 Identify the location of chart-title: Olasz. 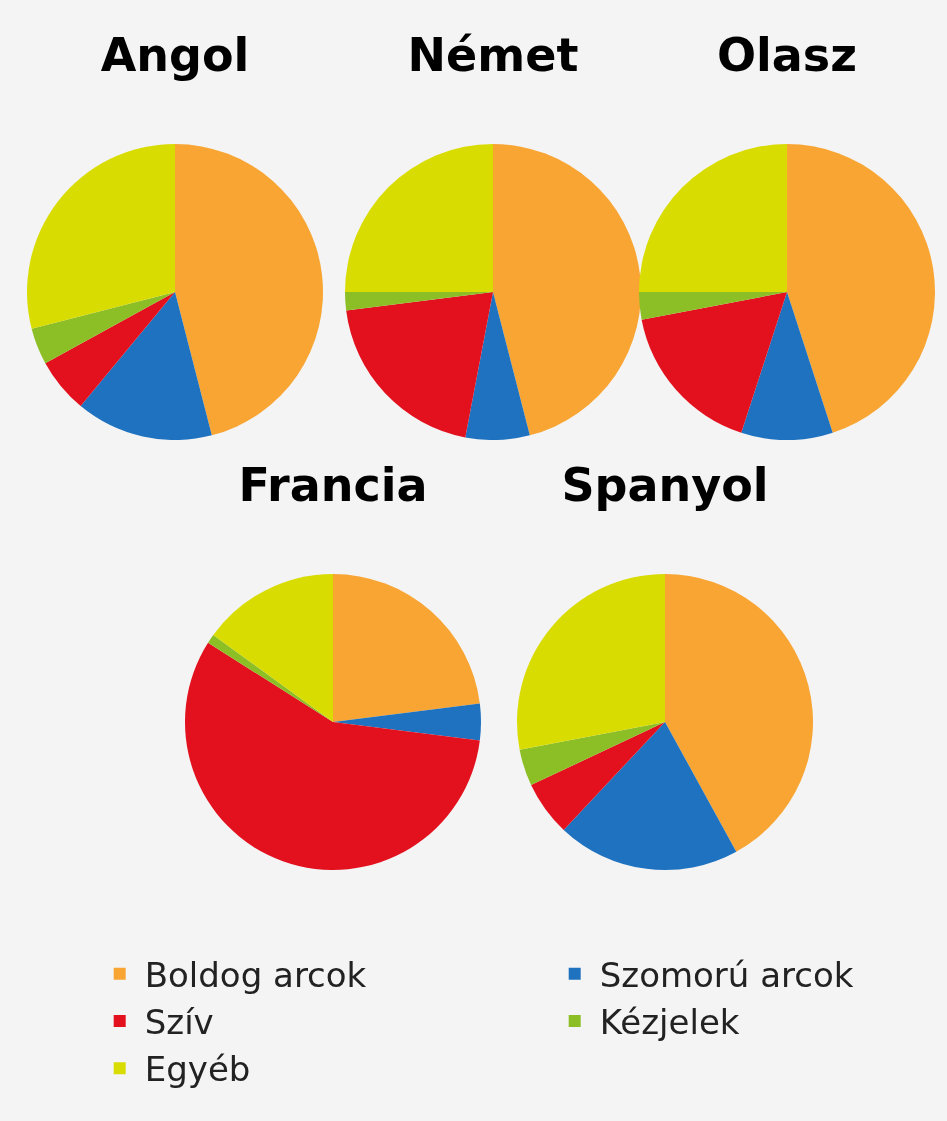
(787, 55).